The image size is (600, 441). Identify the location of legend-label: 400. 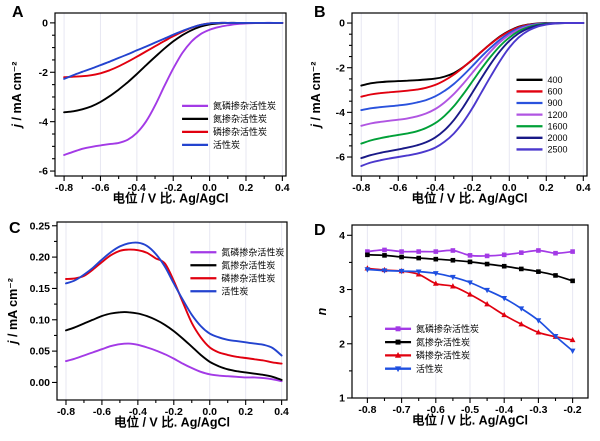
(555, 80).